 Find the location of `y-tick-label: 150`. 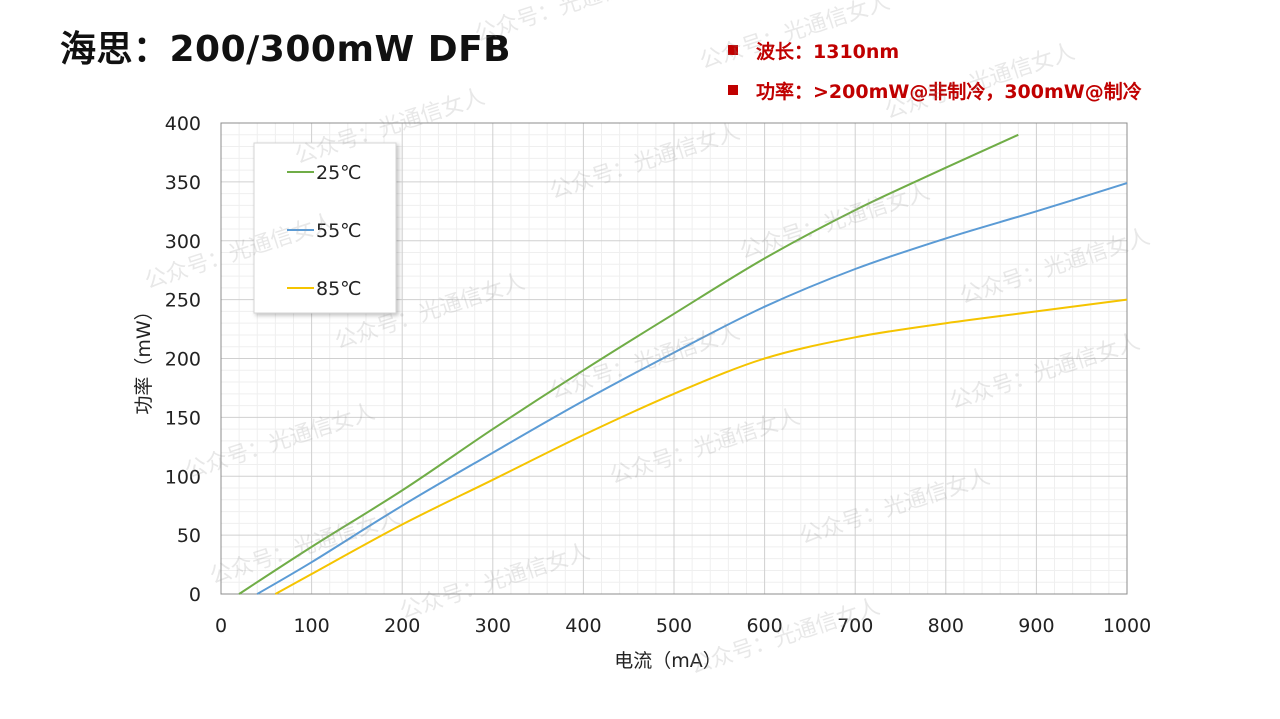

y-tick-label: 150 is located at coordinates (183, 418).